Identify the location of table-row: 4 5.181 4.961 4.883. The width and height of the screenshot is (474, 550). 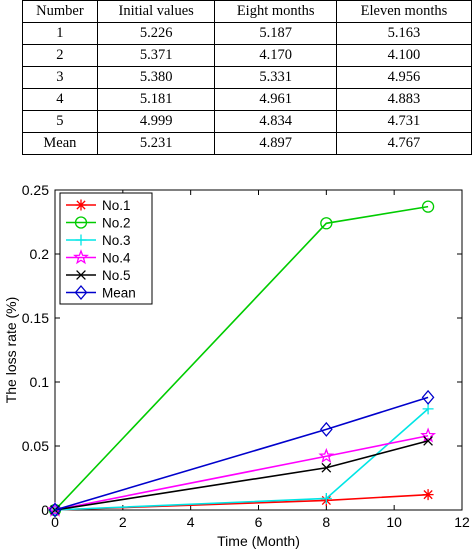
(247, 99).